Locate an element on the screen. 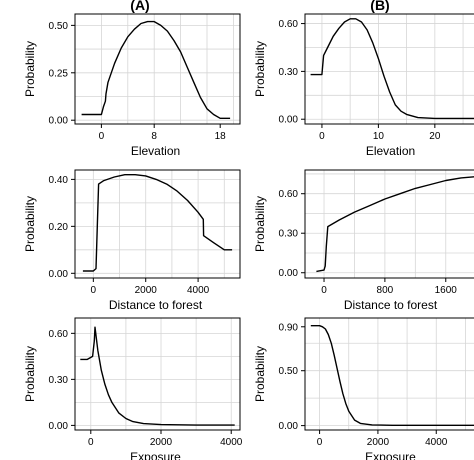  x-tick-label: 10 is located at coordinates (379, 136).